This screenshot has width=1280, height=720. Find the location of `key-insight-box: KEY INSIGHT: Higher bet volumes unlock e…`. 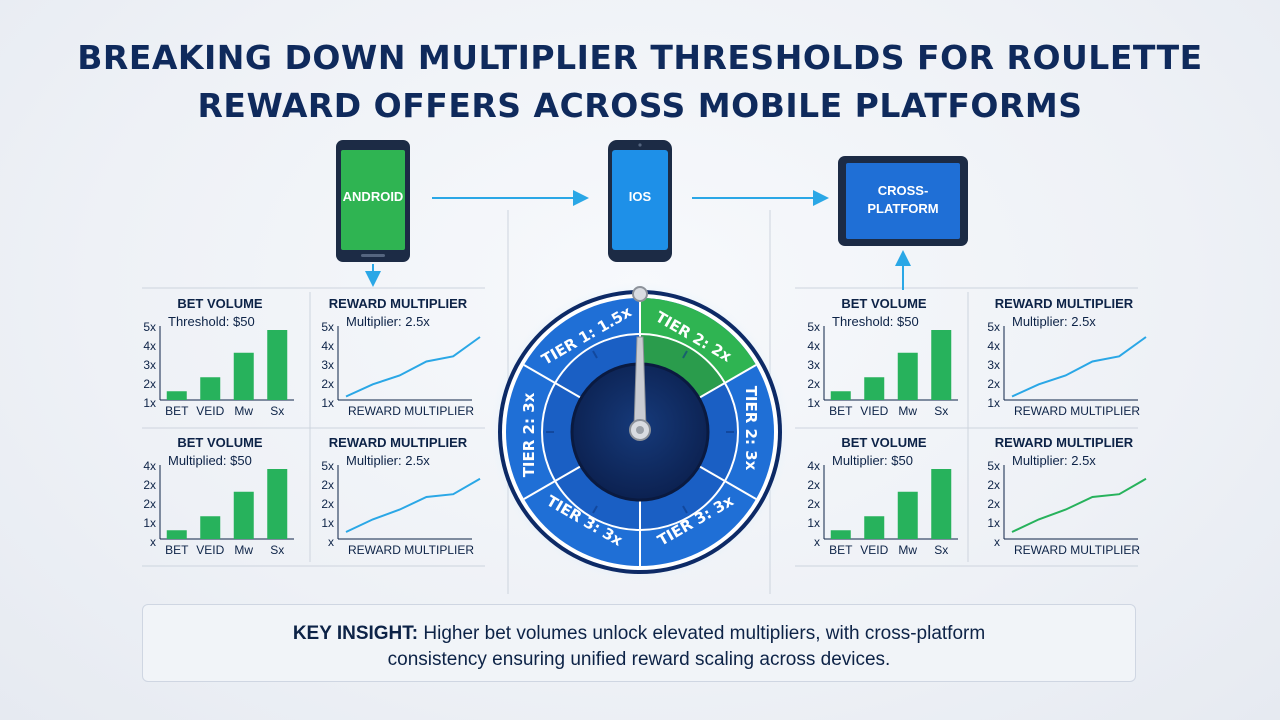

key-insight-box: KEY INSIGHT: Higher bet volumes unlock e… is located at coordinates (639, 643).